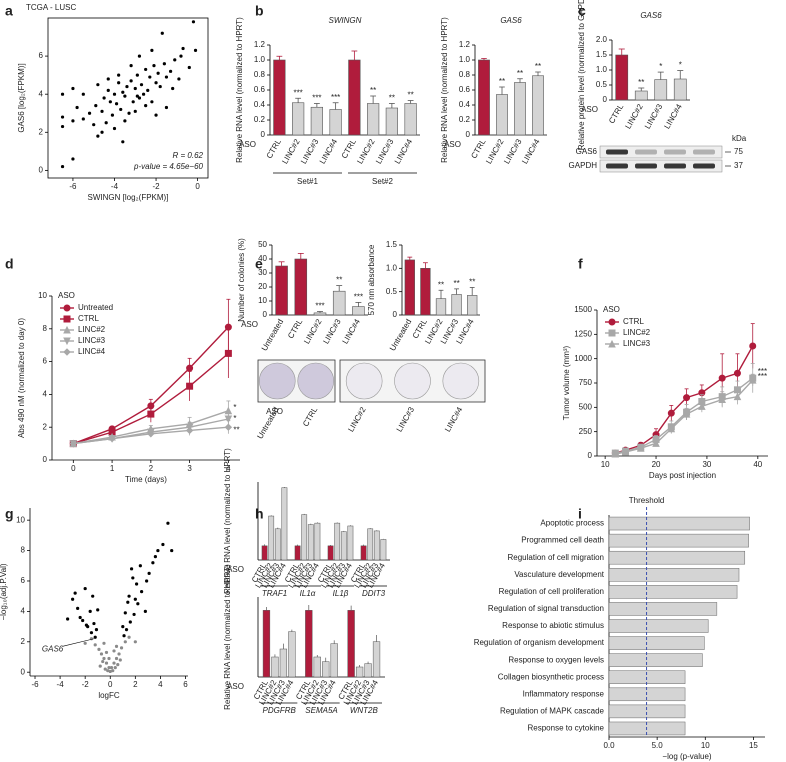 Image resolution: width=786 pixels, height=762 pixels. I want to click on legend-label: LINC#2, so click(637, 332).